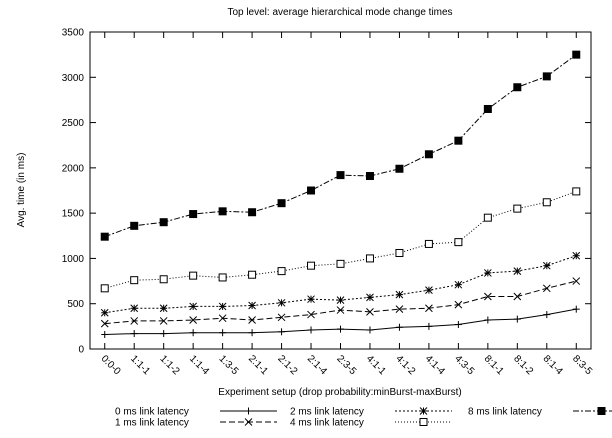 The height and width of the screenshot is (438, 612). Describe the element at coordinates (376, 365) in the screenshot. I see `x-tick-label: 4:1-1` at that location.